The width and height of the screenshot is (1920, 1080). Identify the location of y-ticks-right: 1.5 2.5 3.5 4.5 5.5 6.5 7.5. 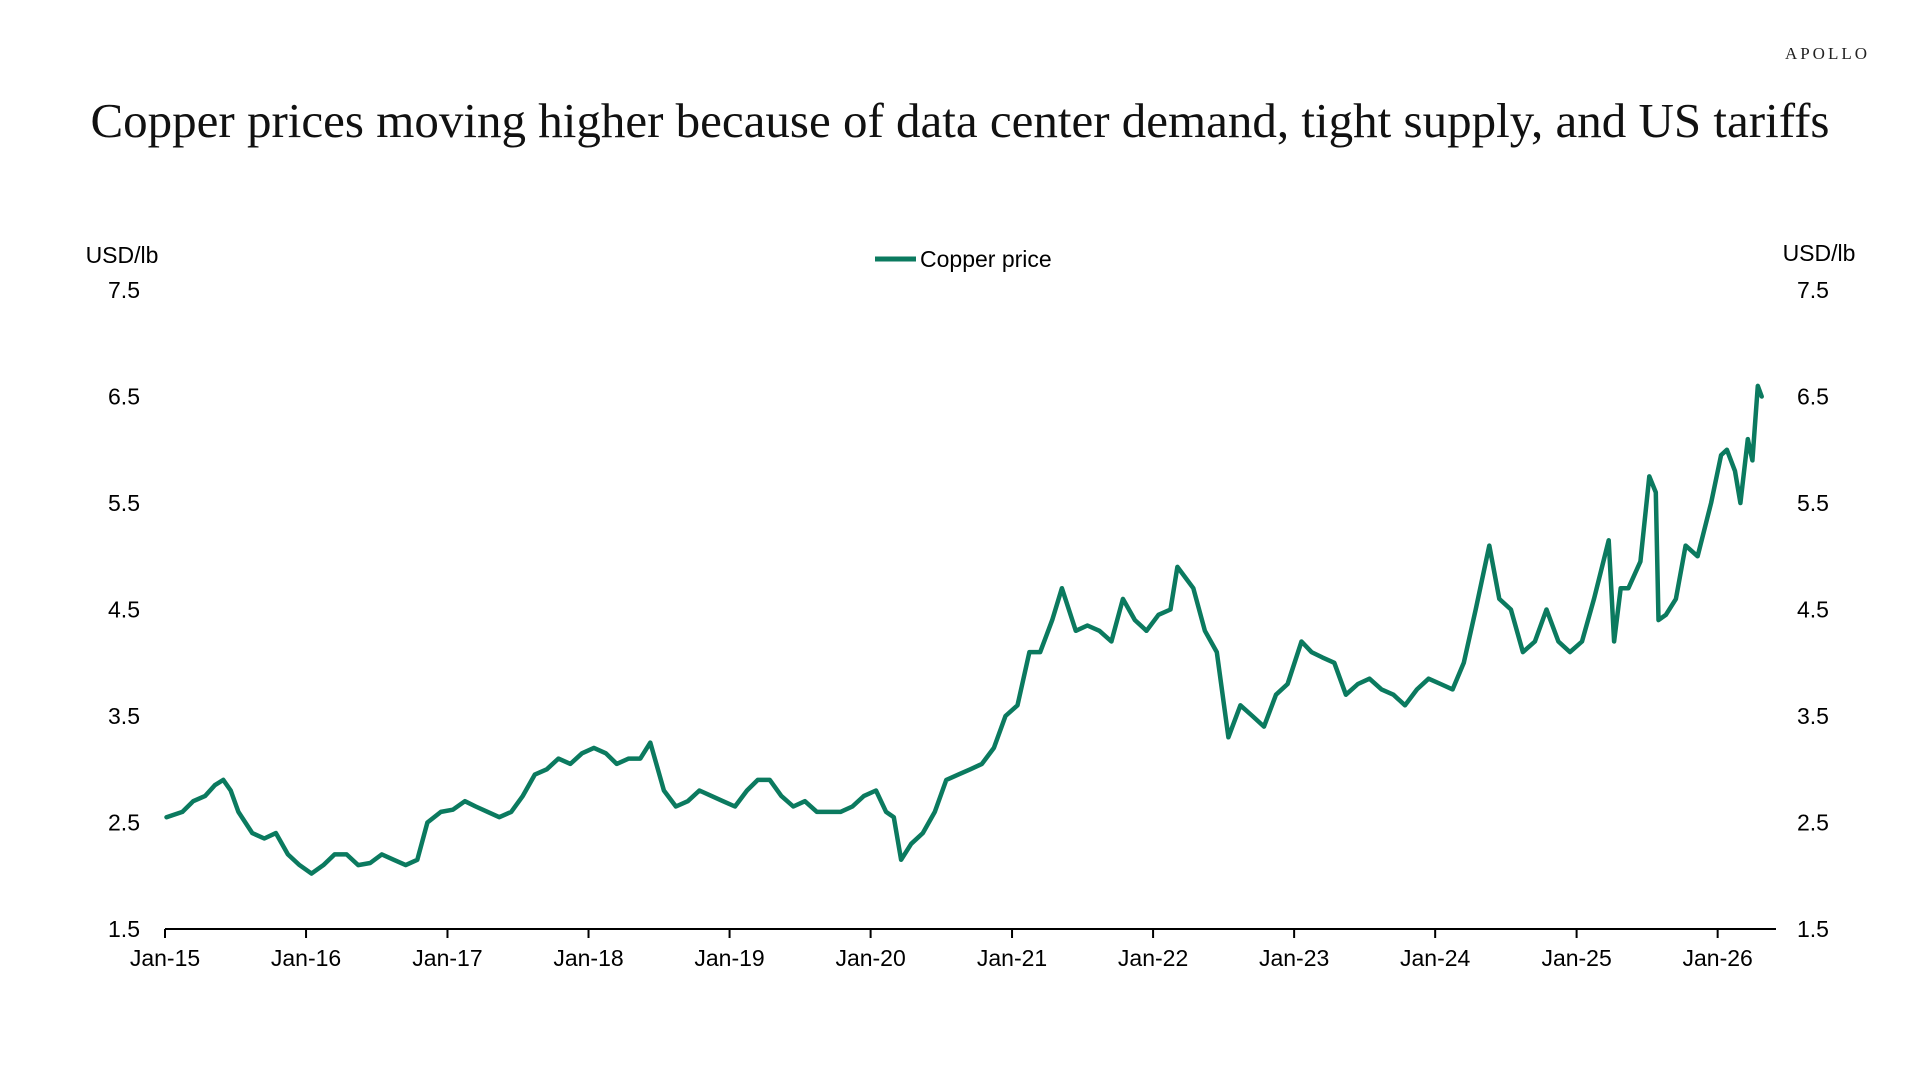
(1813, 609).